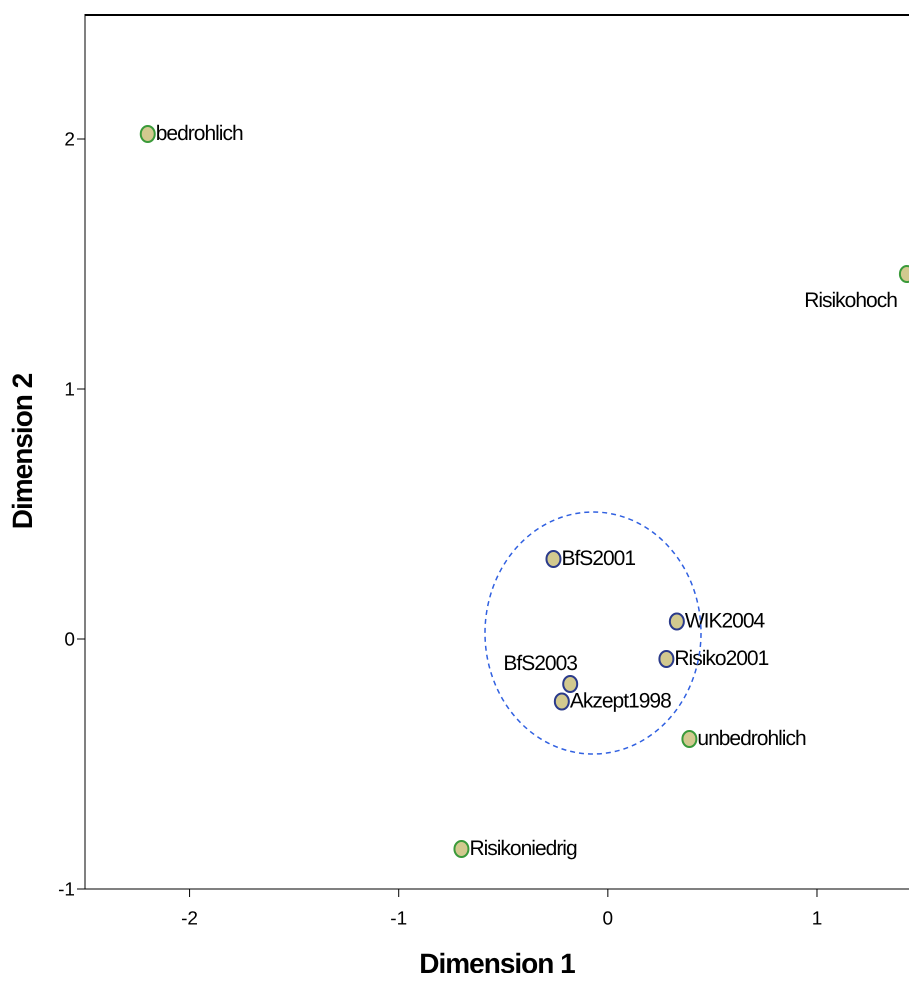 This screenshot has height=981, width=909. I want to click on x-axis-title: Dimension 1, so click(497, 963).